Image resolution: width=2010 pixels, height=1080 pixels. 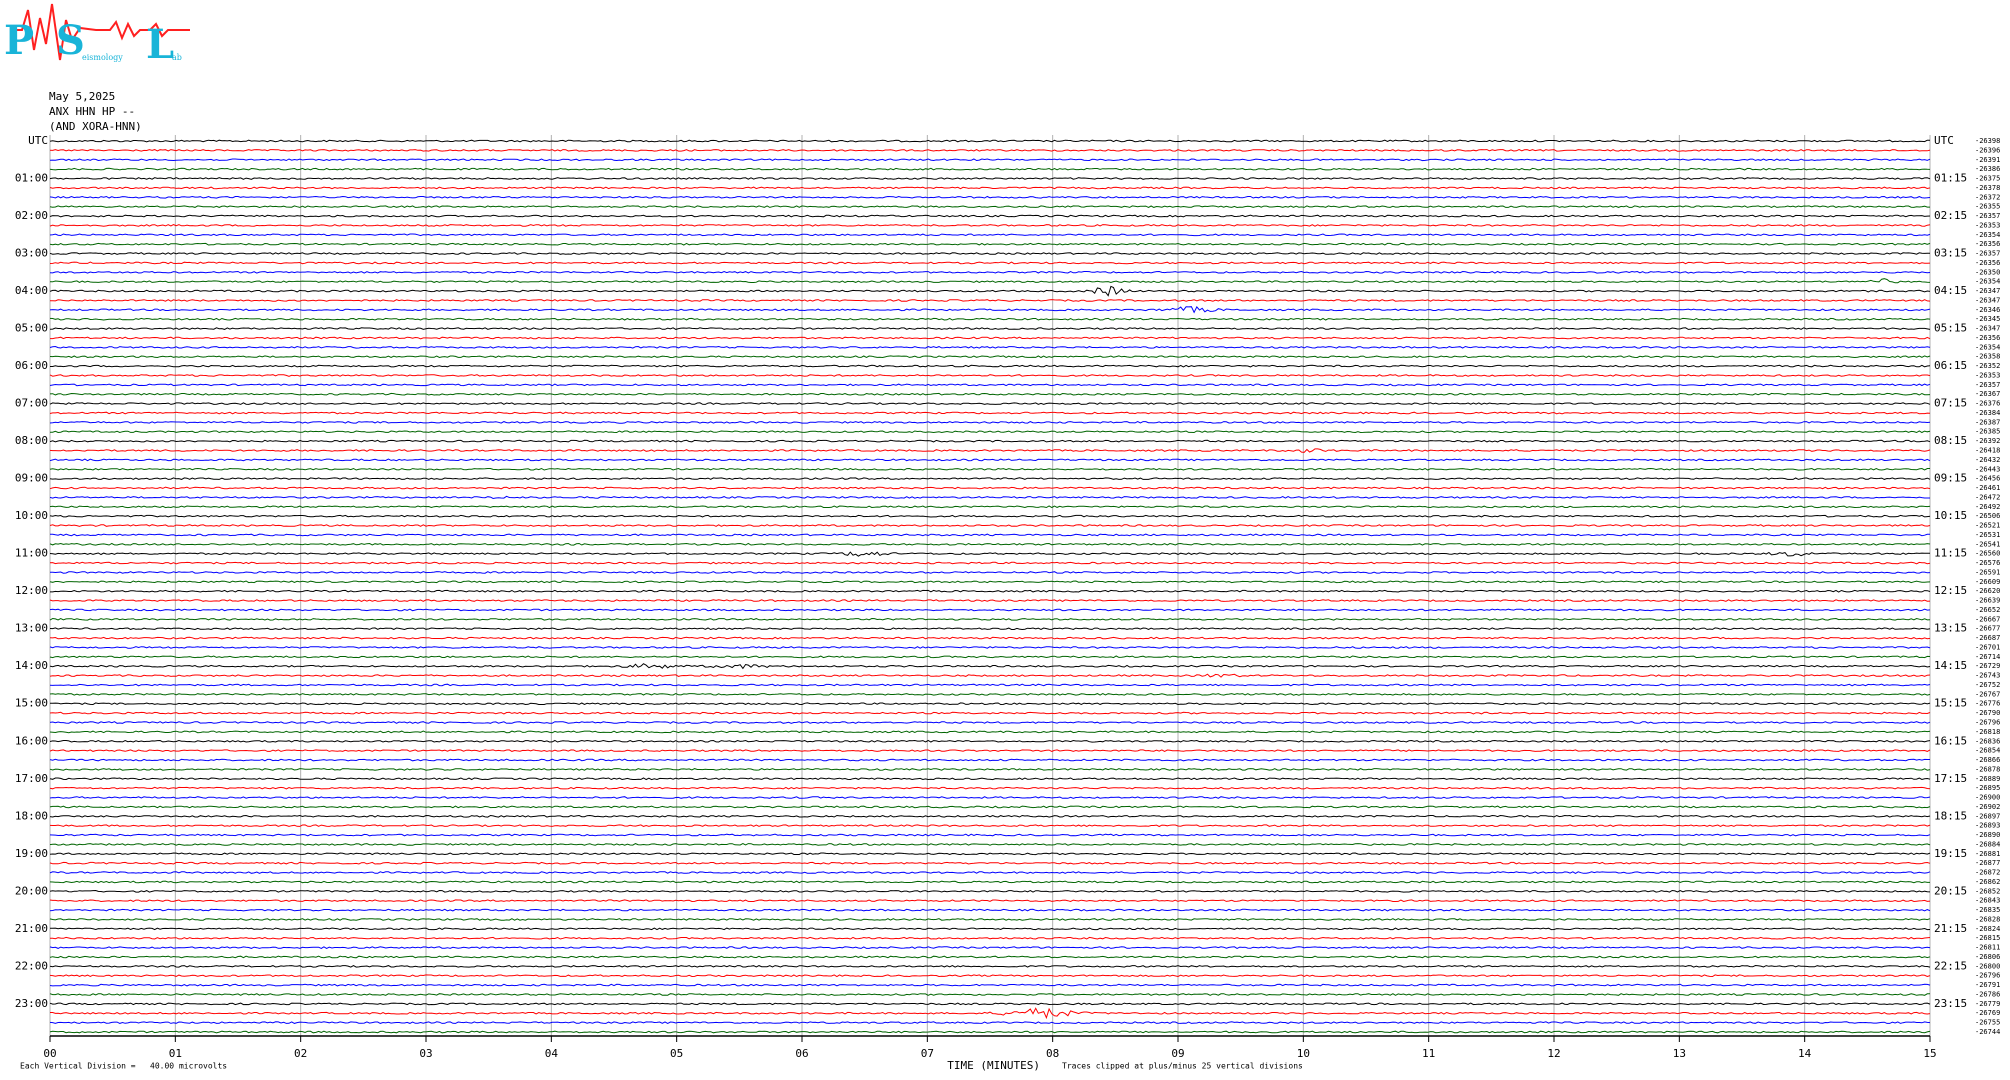 What do you see at coordinates (1987, 535) in the screenshot?
I see `trace-offset: -26531` at bounding box center [1987, 535].